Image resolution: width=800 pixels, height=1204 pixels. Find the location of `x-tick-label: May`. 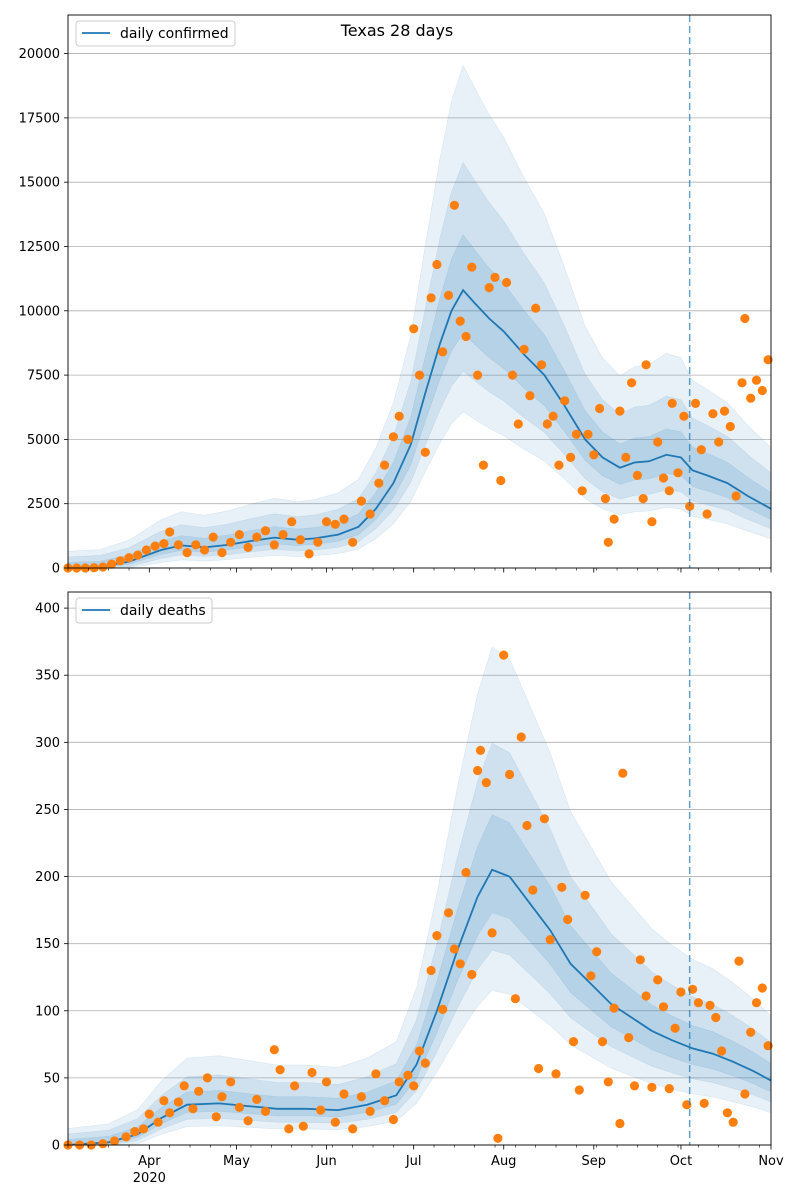

x-tick-label: May is located at coordinates (236, 1161).